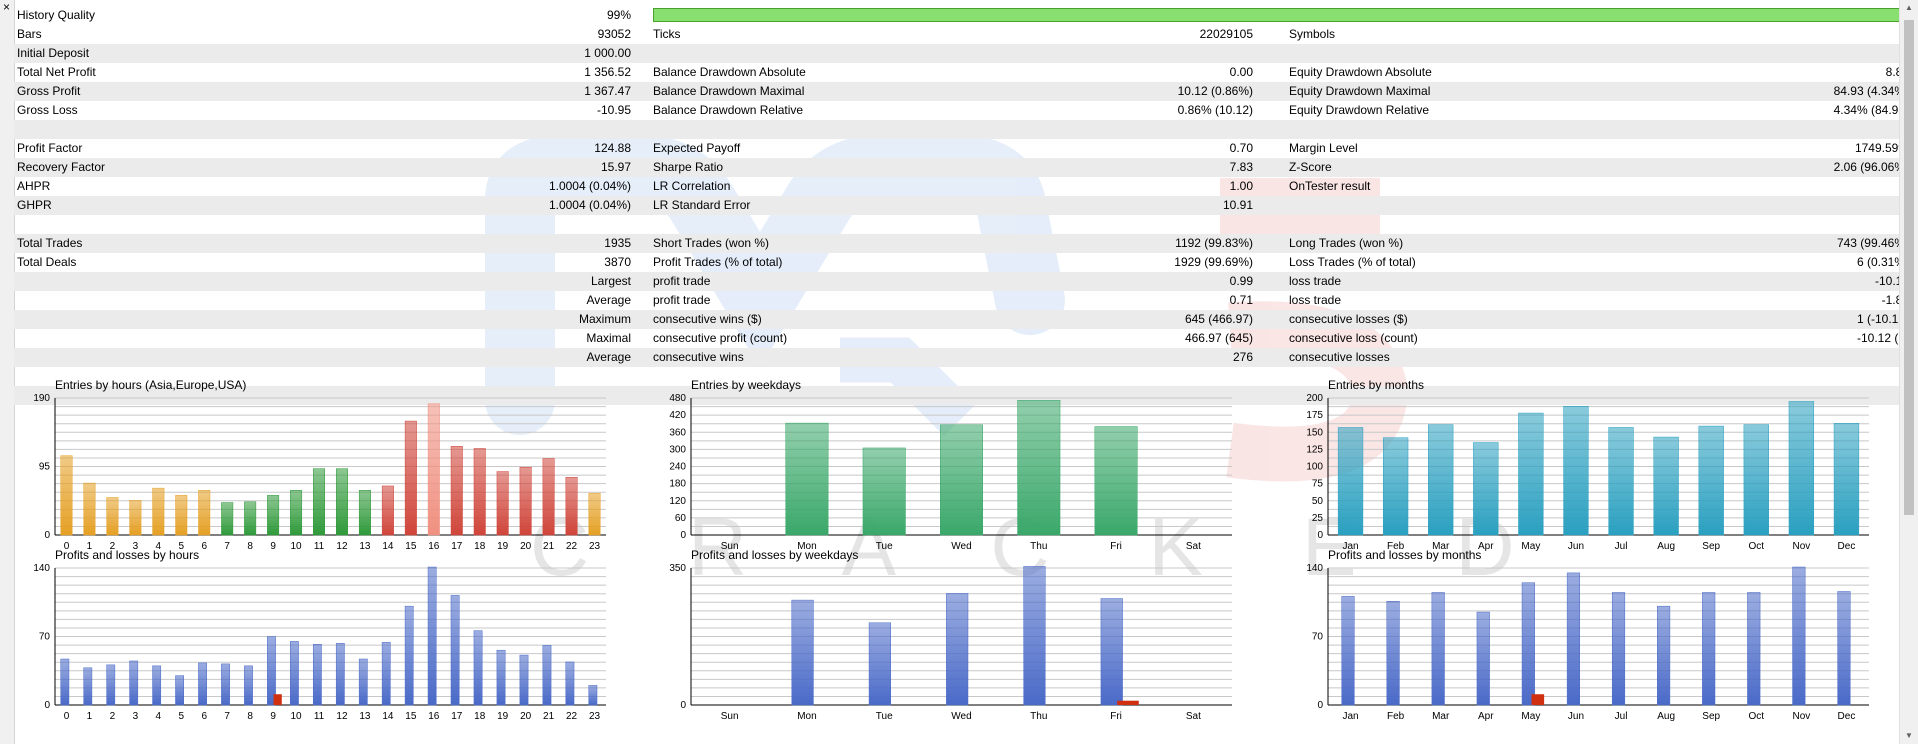 The width and height of the screenshot is (1918, 744). What do you see at coordinates (474, 129) in the screenshot?
I see `left-metric-value` at bounding box center [474, 129].